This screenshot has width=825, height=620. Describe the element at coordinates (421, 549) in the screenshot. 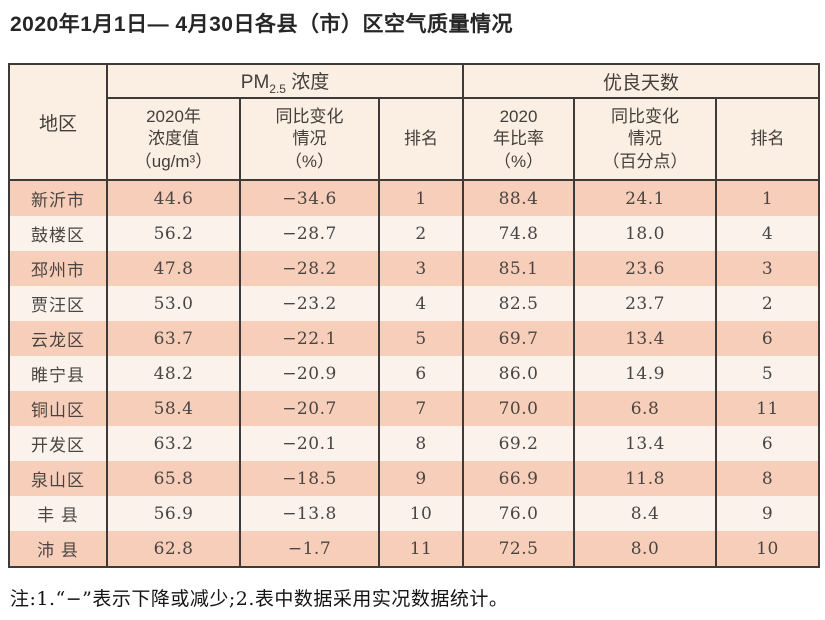

I see `pm25-rank-cell: 11` at that location.